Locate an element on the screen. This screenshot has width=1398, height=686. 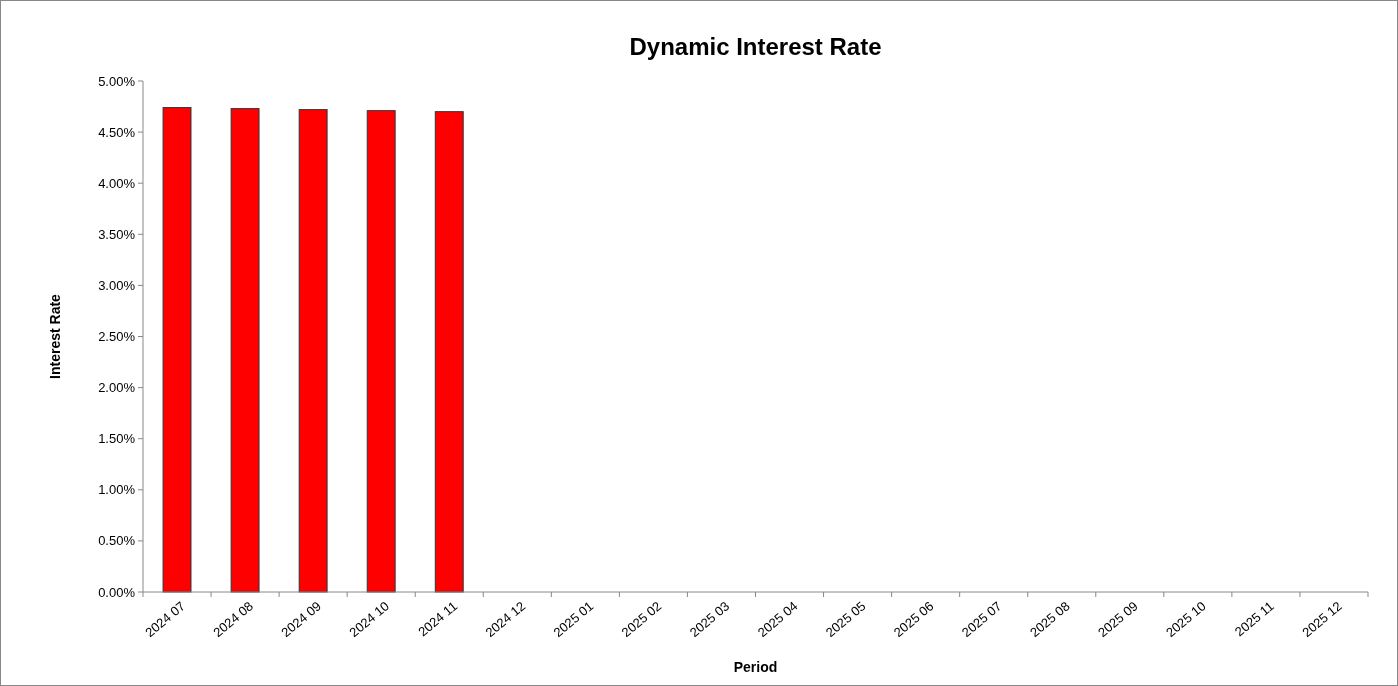
y-tick-label: 4.50% is located at coordinates (117, 132).